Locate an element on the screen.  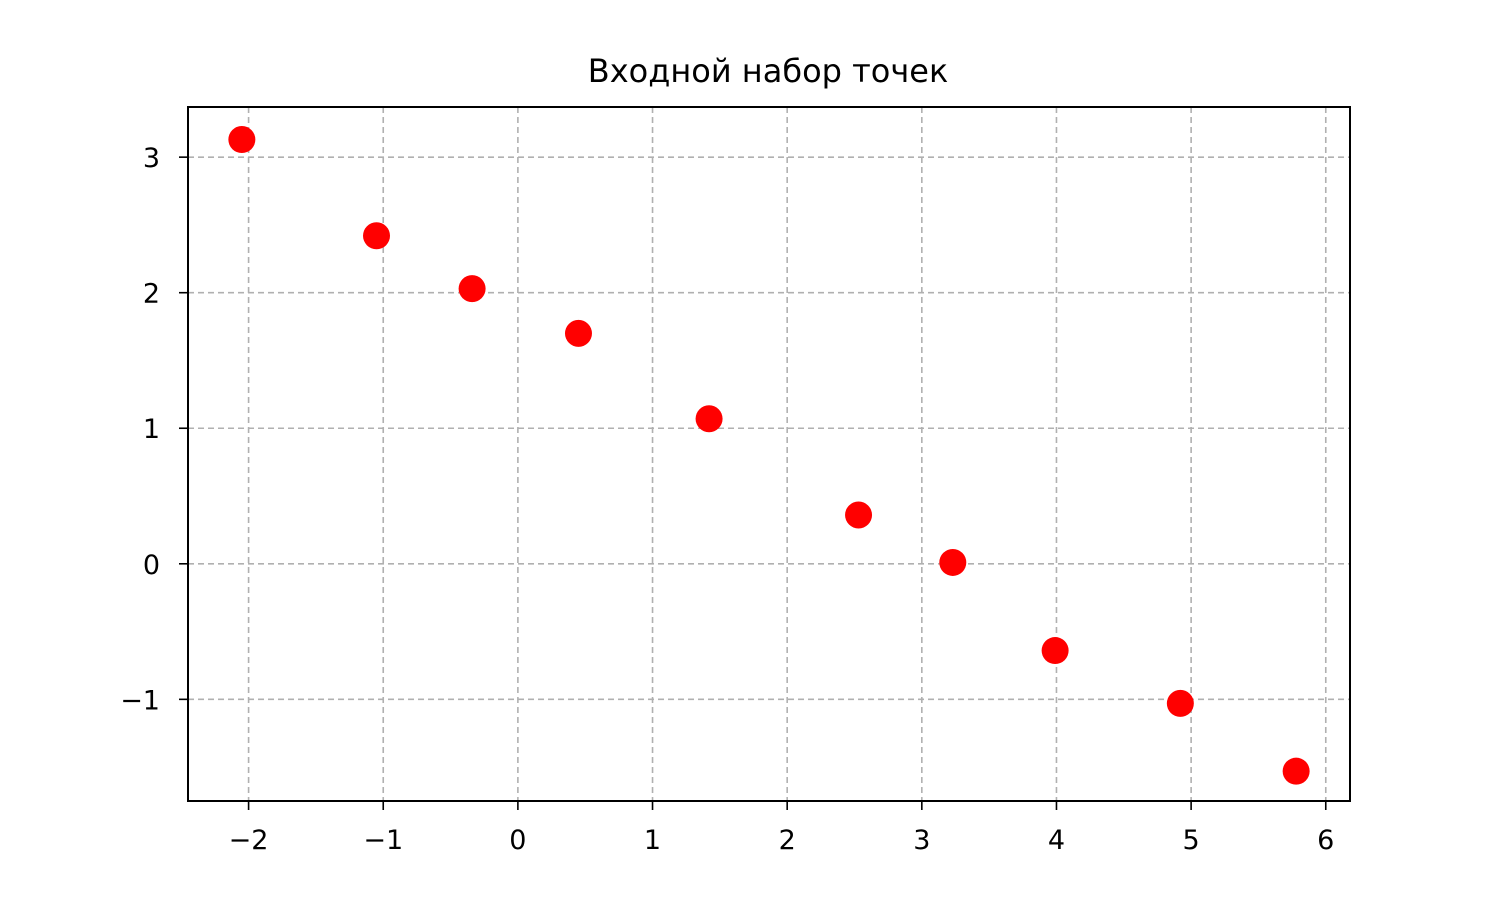
chart-title: Входной набор точек is located at coordinates (768, 71).